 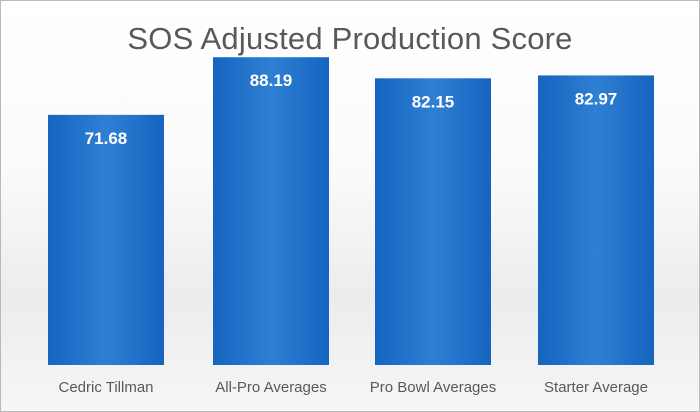 I want to click on data-label-3: 82.15, so click(x=433, y=101).